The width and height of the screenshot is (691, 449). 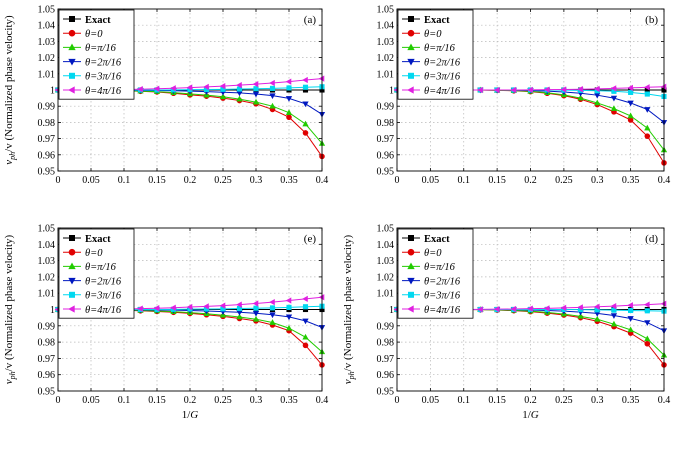 What do you see at coordinates (422, 34) in the screenshot?
I see `legend-item: θ=0` at bounding box center [422, 34].